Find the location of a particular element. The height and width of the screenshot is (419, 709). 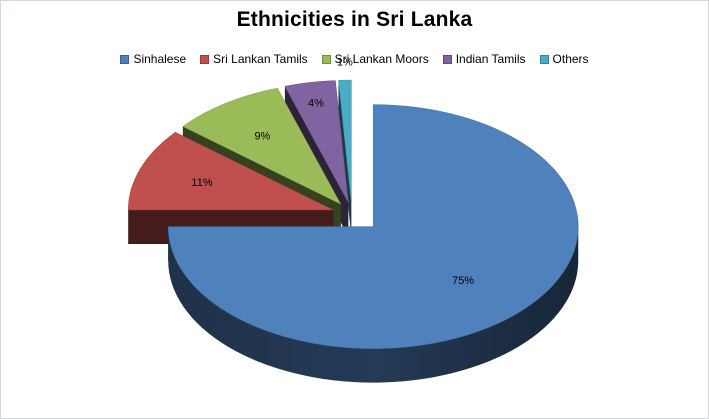

slice-indian-tamils is located at coordinates (316, 141).